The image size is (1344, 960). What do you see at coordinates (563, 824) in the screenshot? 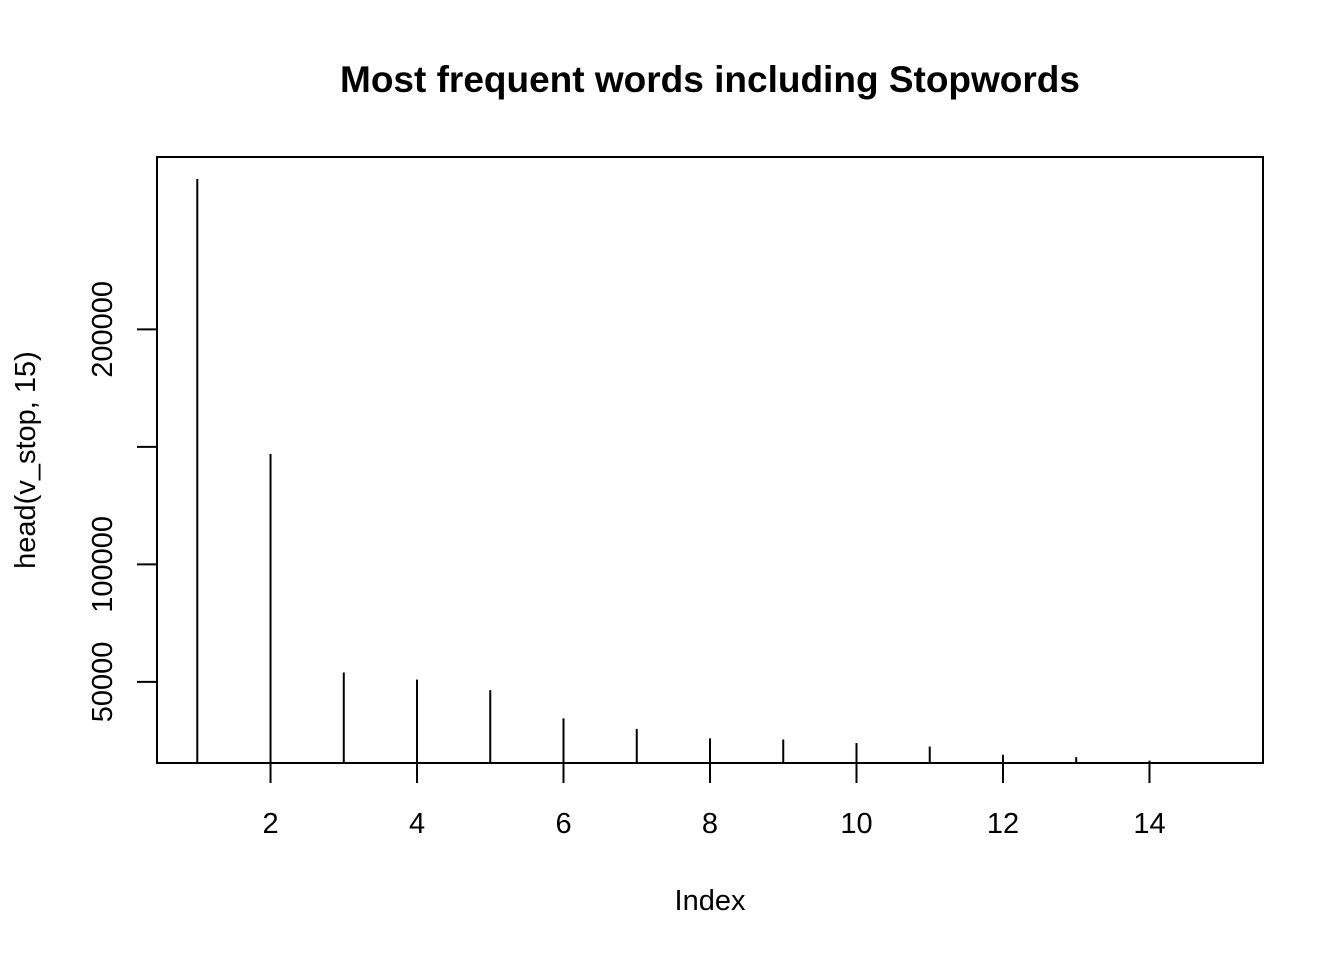
I see `x-tick-label-6: 6` at bounding box center [563, 824].